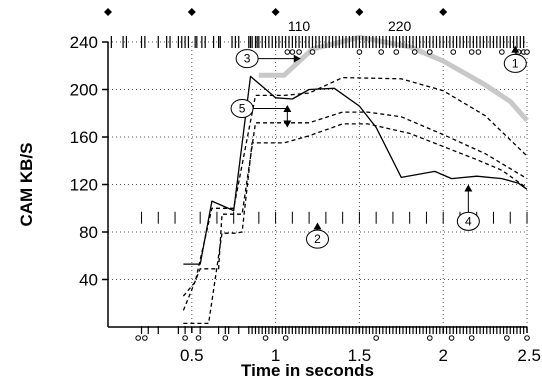 This screenshot has width=542, height=381. What do you see at coordinates (307, 370) in the screenshot?
I see `x-axis-label: Time in seconds` at bounding box center [307, 370].